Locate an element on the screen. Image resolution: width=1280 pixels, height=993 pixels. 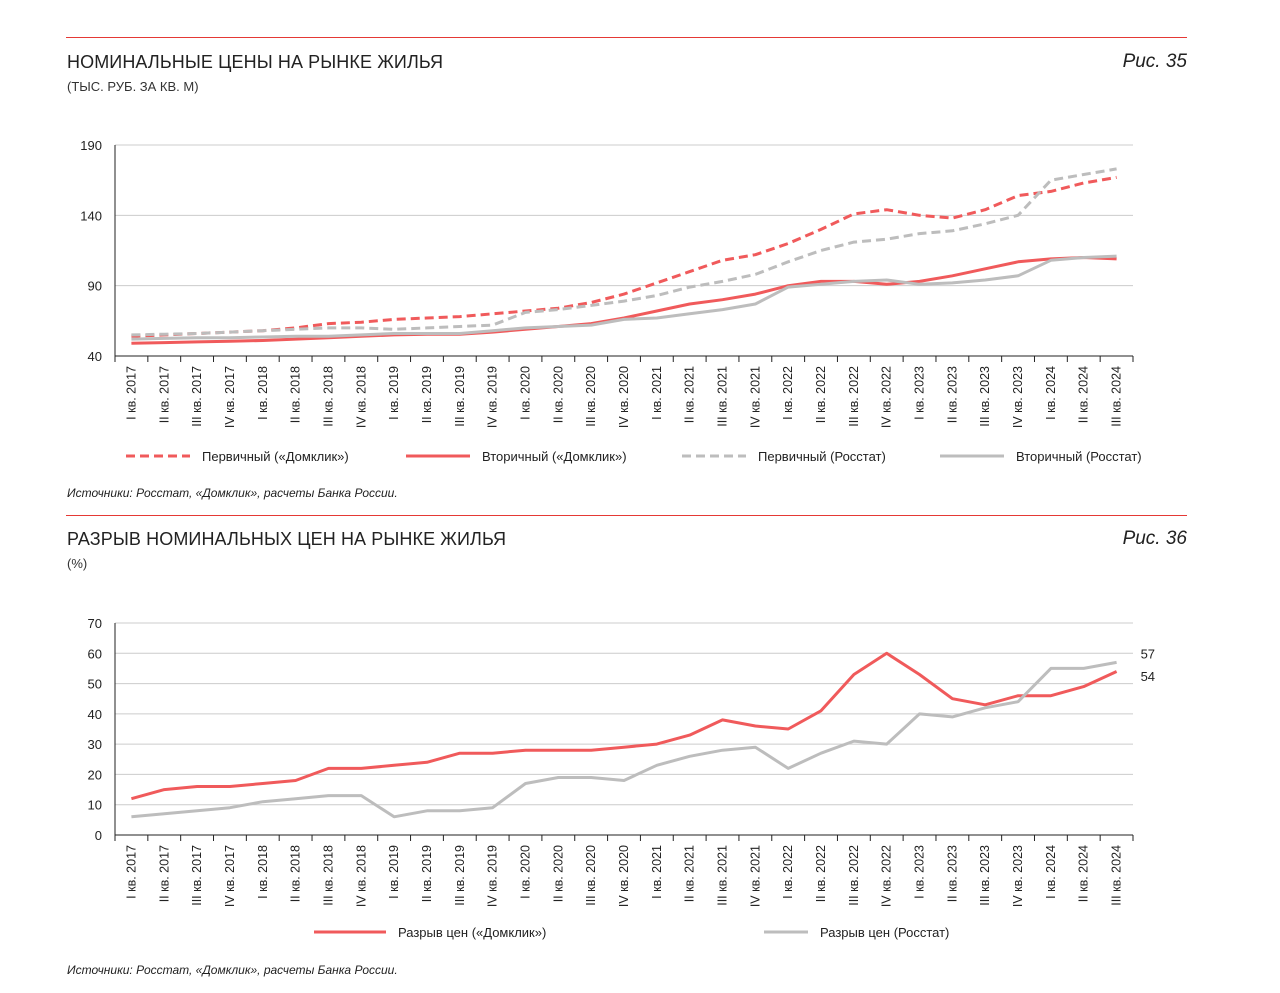
chart-title: НОМИНАЛЬНЫЕ ЦЕНЫ НА РЫНКЕ ЖИЛЬЯ is located at coordinates (255, 62).